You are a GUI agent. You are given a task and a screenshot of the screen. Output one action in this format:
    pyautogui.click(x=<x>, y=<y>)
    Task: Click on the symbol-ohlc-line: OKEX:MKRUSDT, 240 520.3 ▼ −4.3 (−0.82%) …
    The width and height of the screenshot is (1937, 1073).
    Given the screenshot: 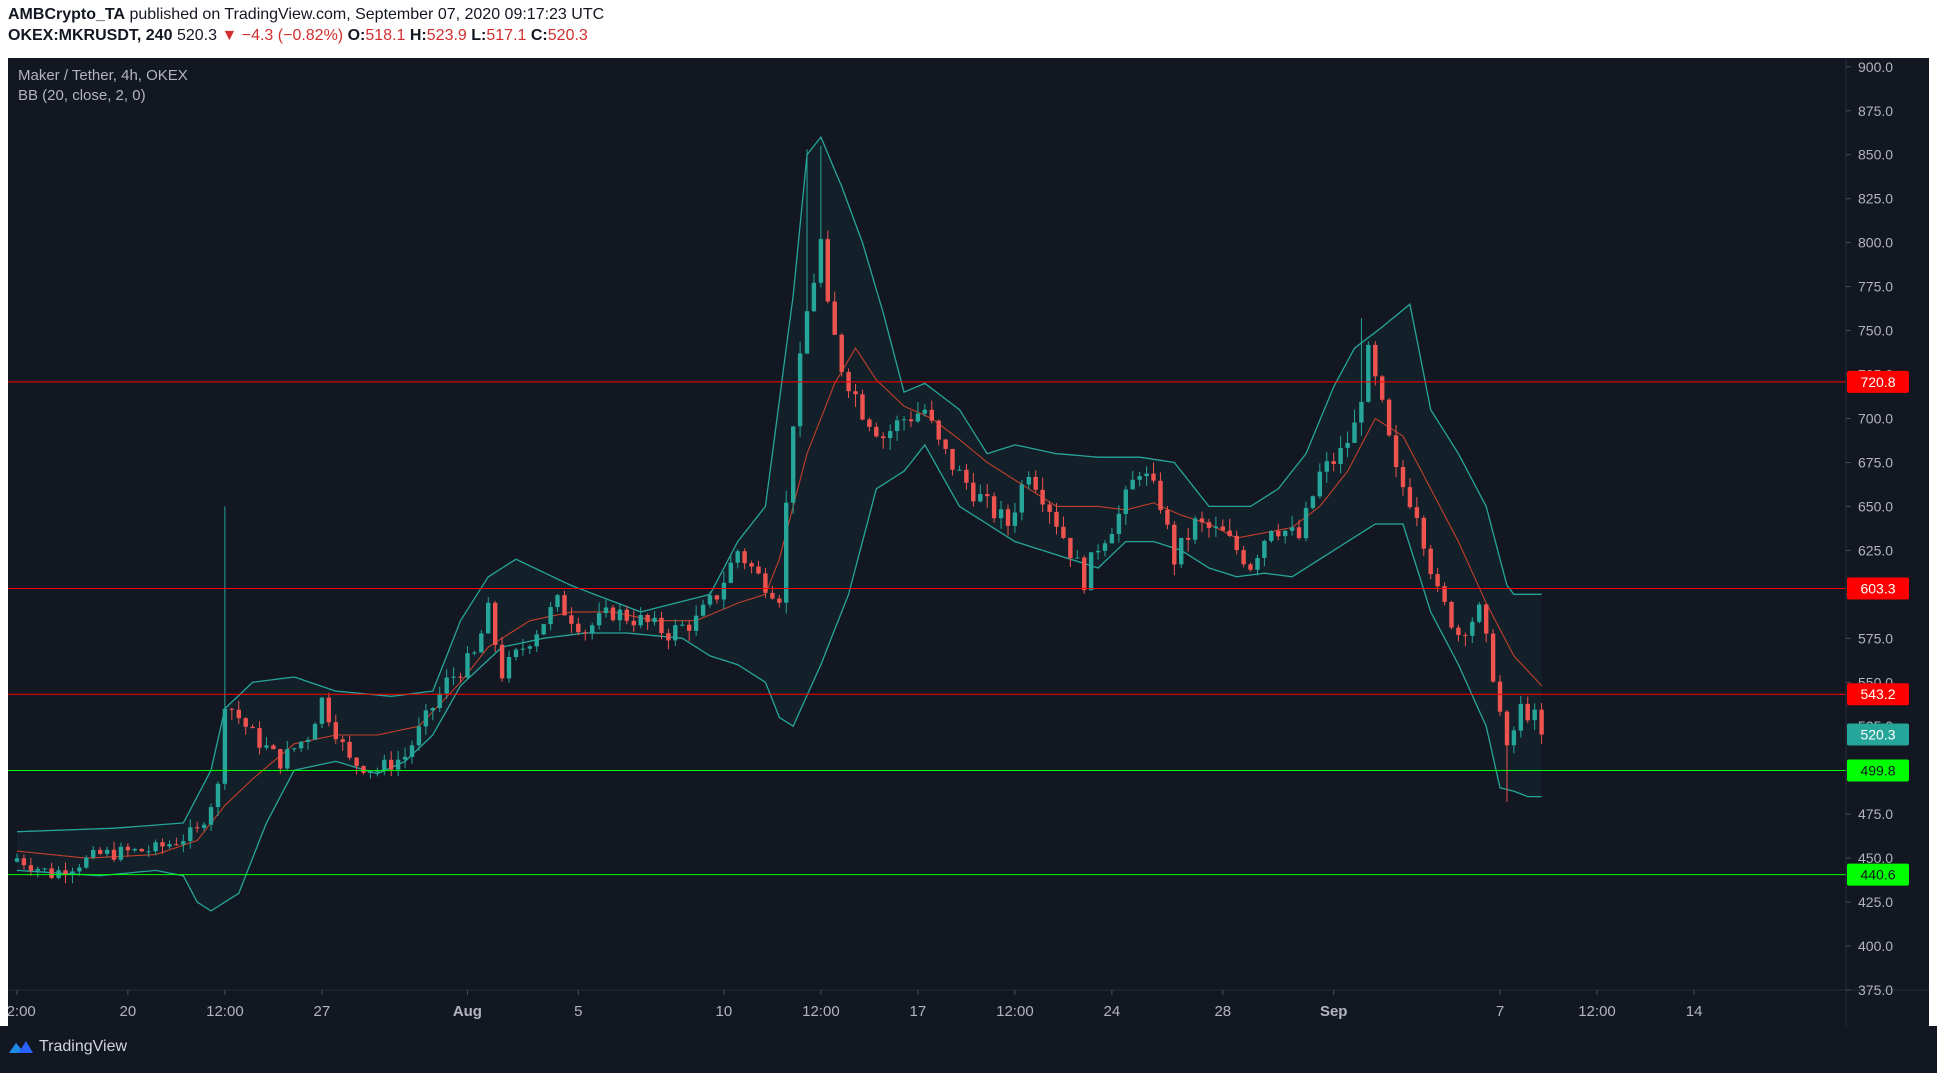 What is the action you would take?
    pyautogui.click(x=298, y=36)
    